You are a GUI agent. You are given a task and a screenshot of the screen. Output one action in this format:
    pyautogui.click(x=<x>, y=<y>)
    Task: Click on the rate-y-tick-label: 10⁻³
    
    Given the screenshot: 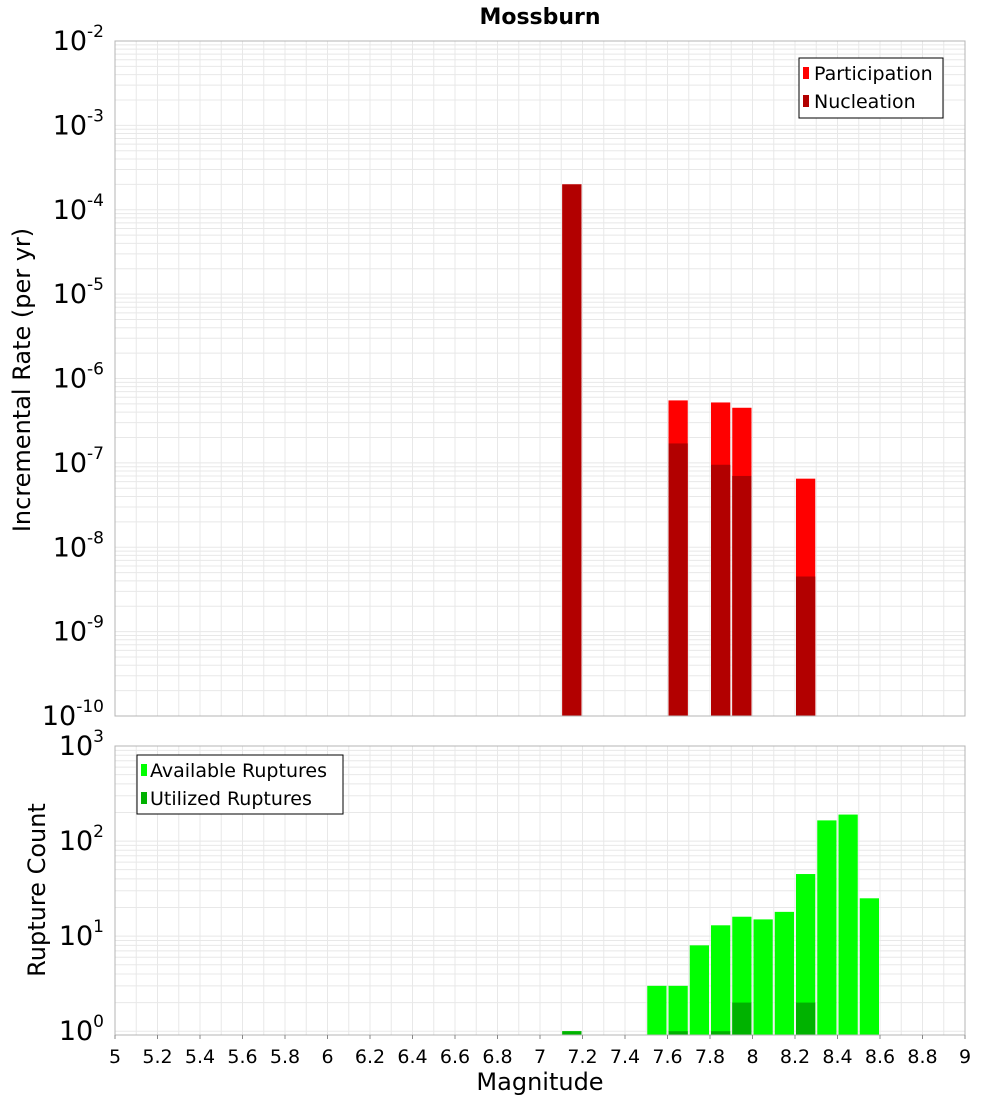 What is the action you would take?
    pyautogui.click(x=78, y=123)
    